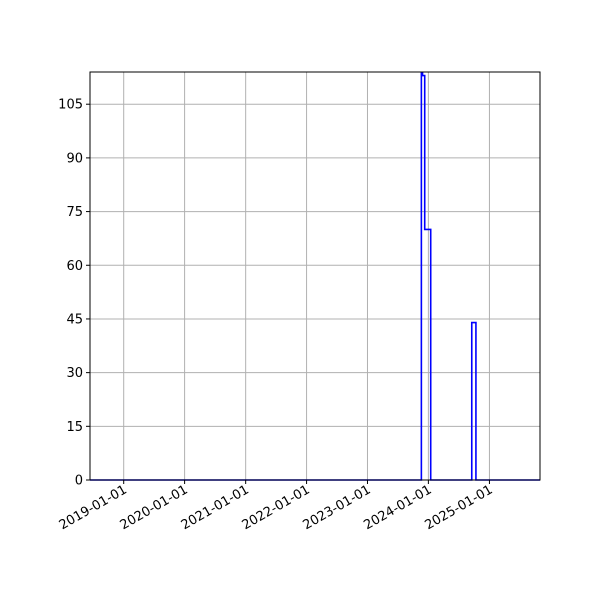 Image resolution: width=600 pixels, height=600 pixels. I want to click on y-axis: 0 15 30 45 60 75 90 105, so click(74, 293).